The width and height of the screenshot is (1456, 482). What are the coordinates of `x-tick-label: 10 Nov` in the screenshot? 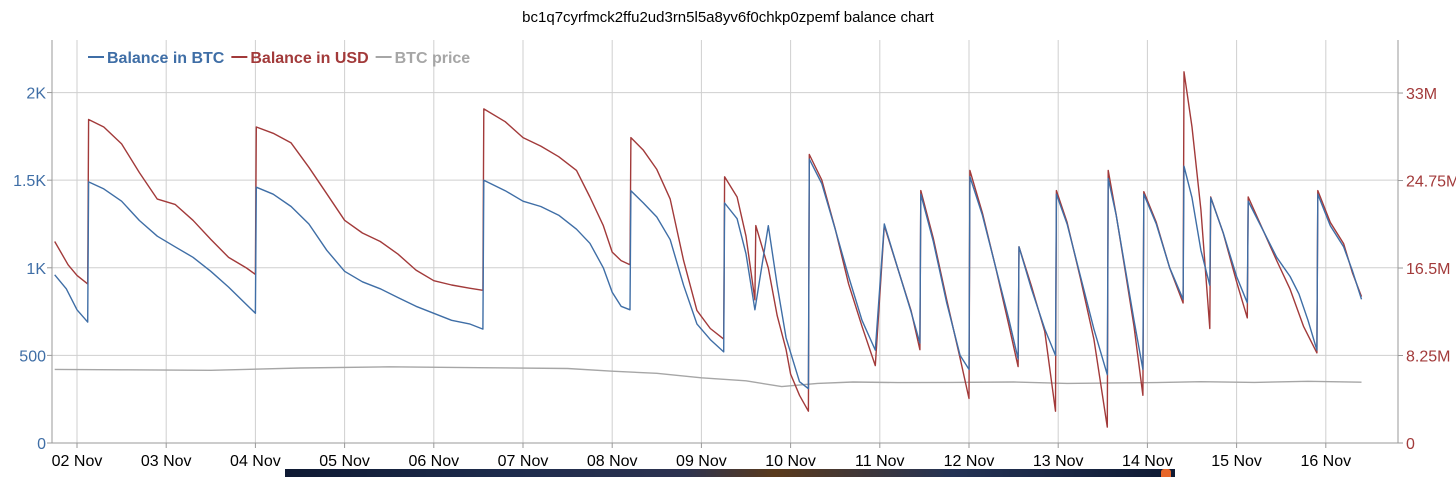 It's located at (790, 461).